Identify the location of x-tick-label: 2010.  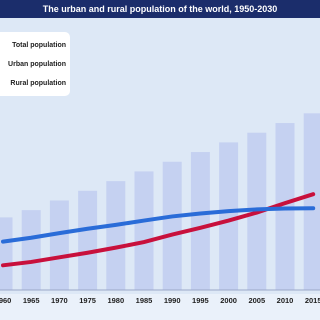
(285, 300).